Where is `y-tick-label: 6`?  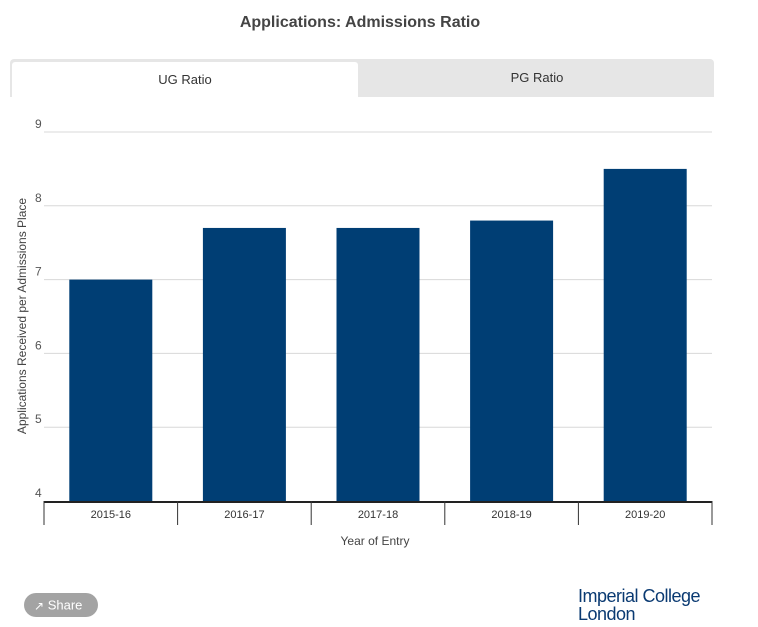
y-tick-label: 6 is located at coordinates (38, 345).